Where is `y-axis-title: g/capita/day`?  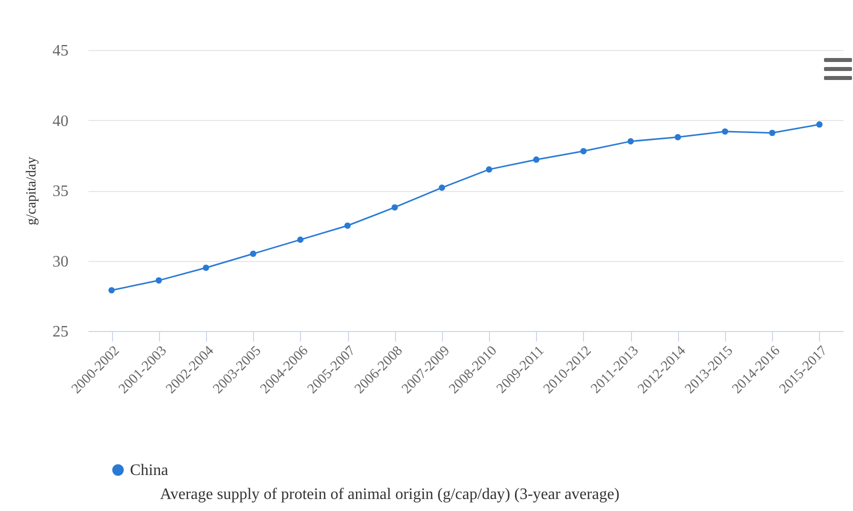
y-axis-title: g/capita/day is located at coordinates (32, 191).